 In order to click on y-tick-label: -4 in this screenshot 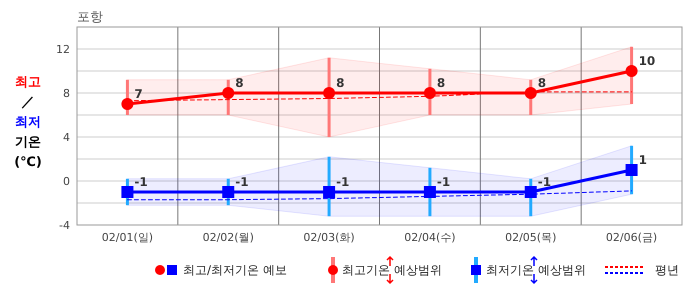, I will do `click(64, 225)`.